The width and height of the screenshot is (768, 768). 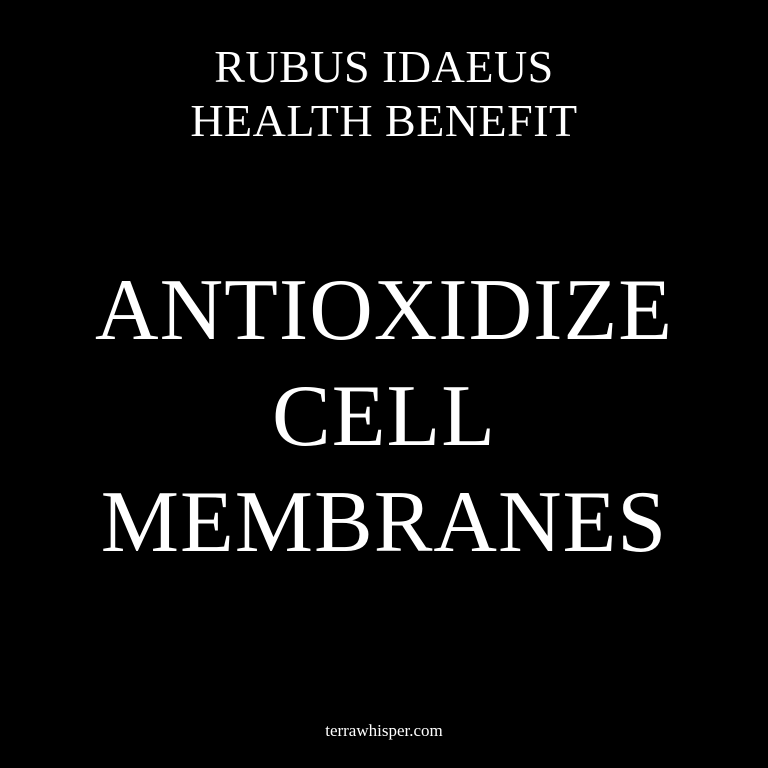 What do you see at coordinates (384, 66) in the screenshot?
I see `subtitle-line-plant-name: RUBUS IDAEUS` at bounding box center [384, 66].